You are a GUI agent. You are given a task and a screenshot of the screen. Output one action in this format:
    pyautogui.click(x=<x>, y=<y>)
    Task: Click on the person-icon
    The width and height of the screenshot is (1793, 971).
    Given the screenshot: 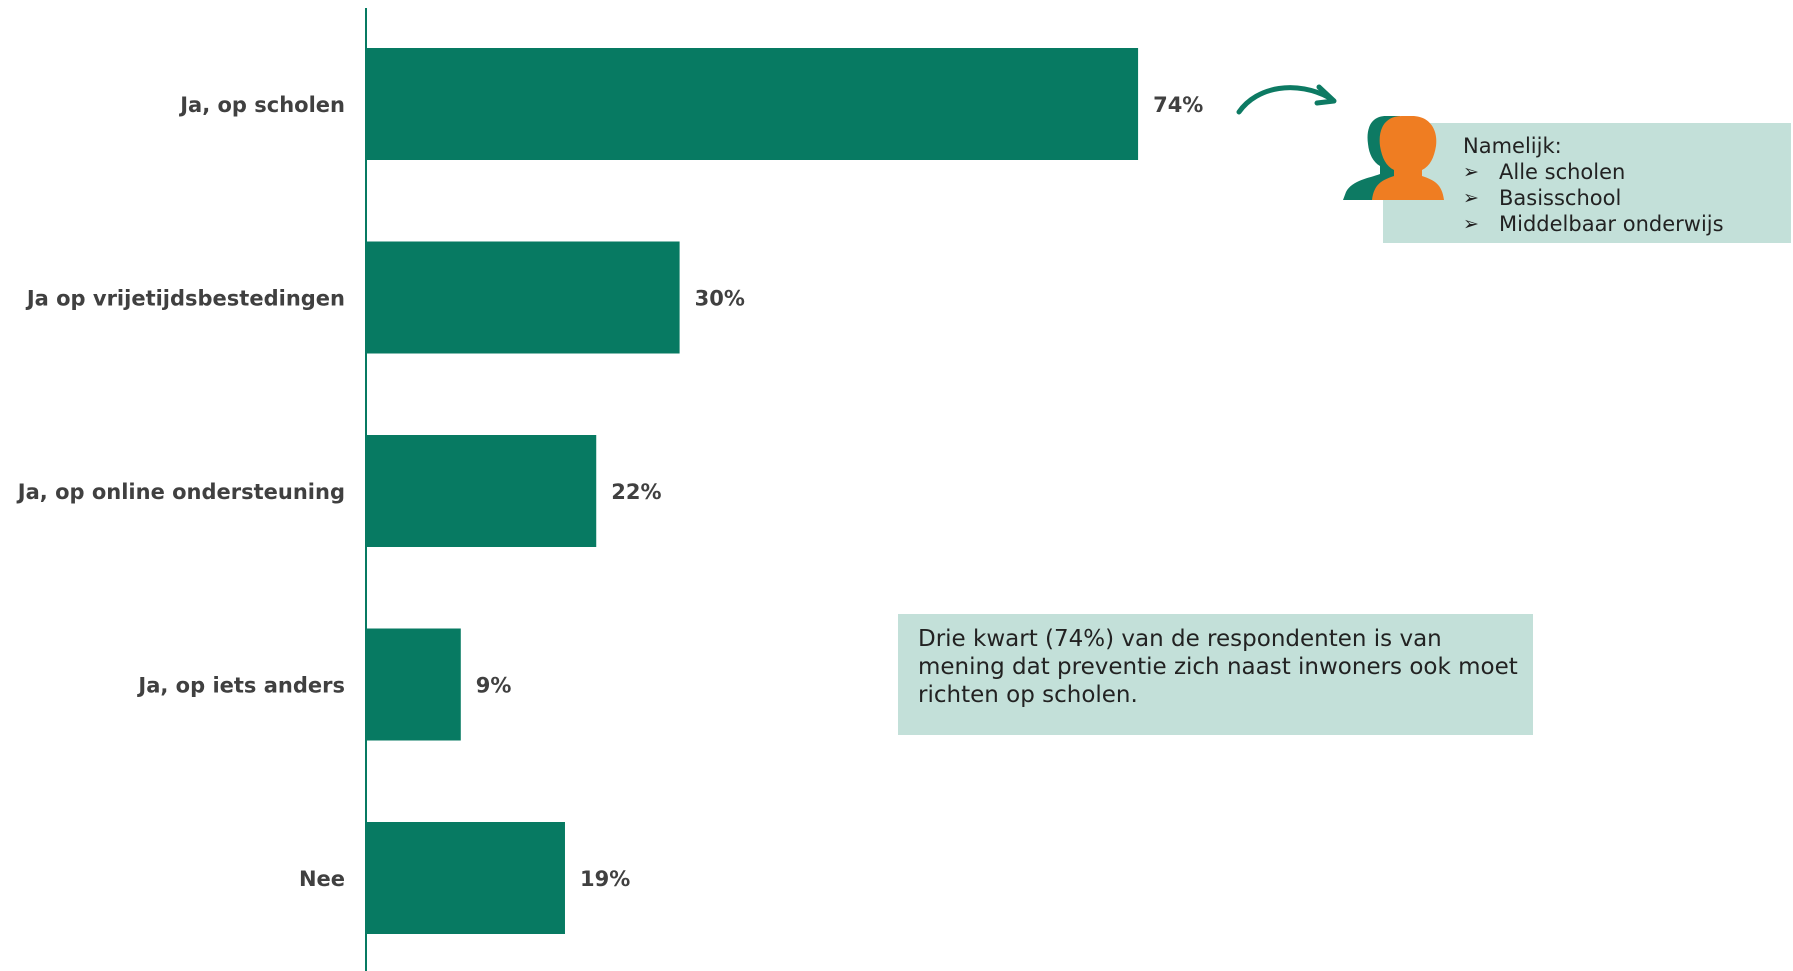 What is the action you would take?
    pyautogui.click(x=1393, y=158)
    